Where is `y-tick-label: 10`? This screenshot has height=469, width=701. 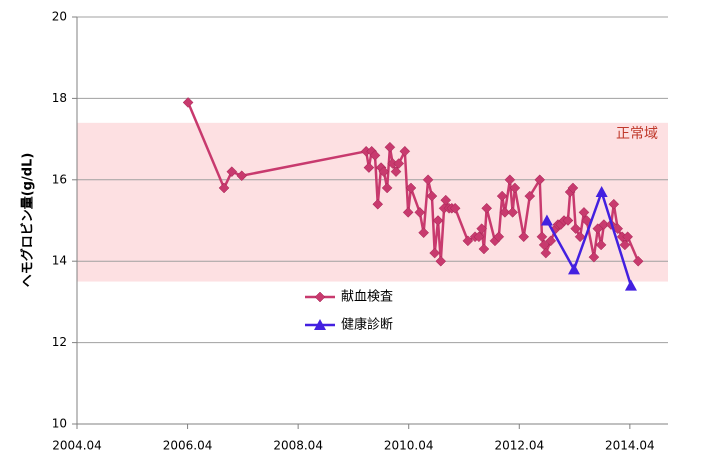
y-tick-label: 10 is located at coordinates (59, 424).